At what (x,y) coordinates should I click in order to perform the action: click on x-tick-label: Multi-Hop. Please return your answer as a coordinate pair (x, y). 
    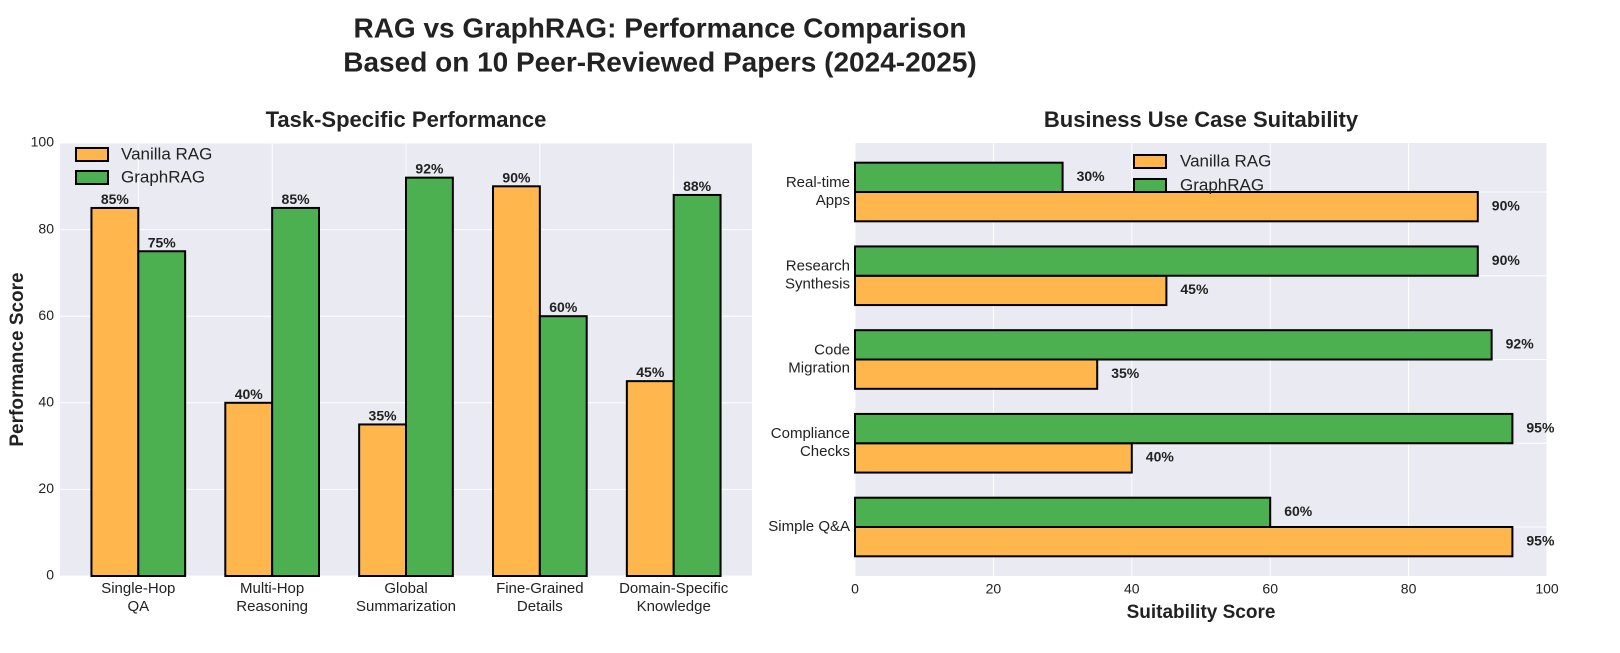
    Looking at the image, I should click on (272, 588).